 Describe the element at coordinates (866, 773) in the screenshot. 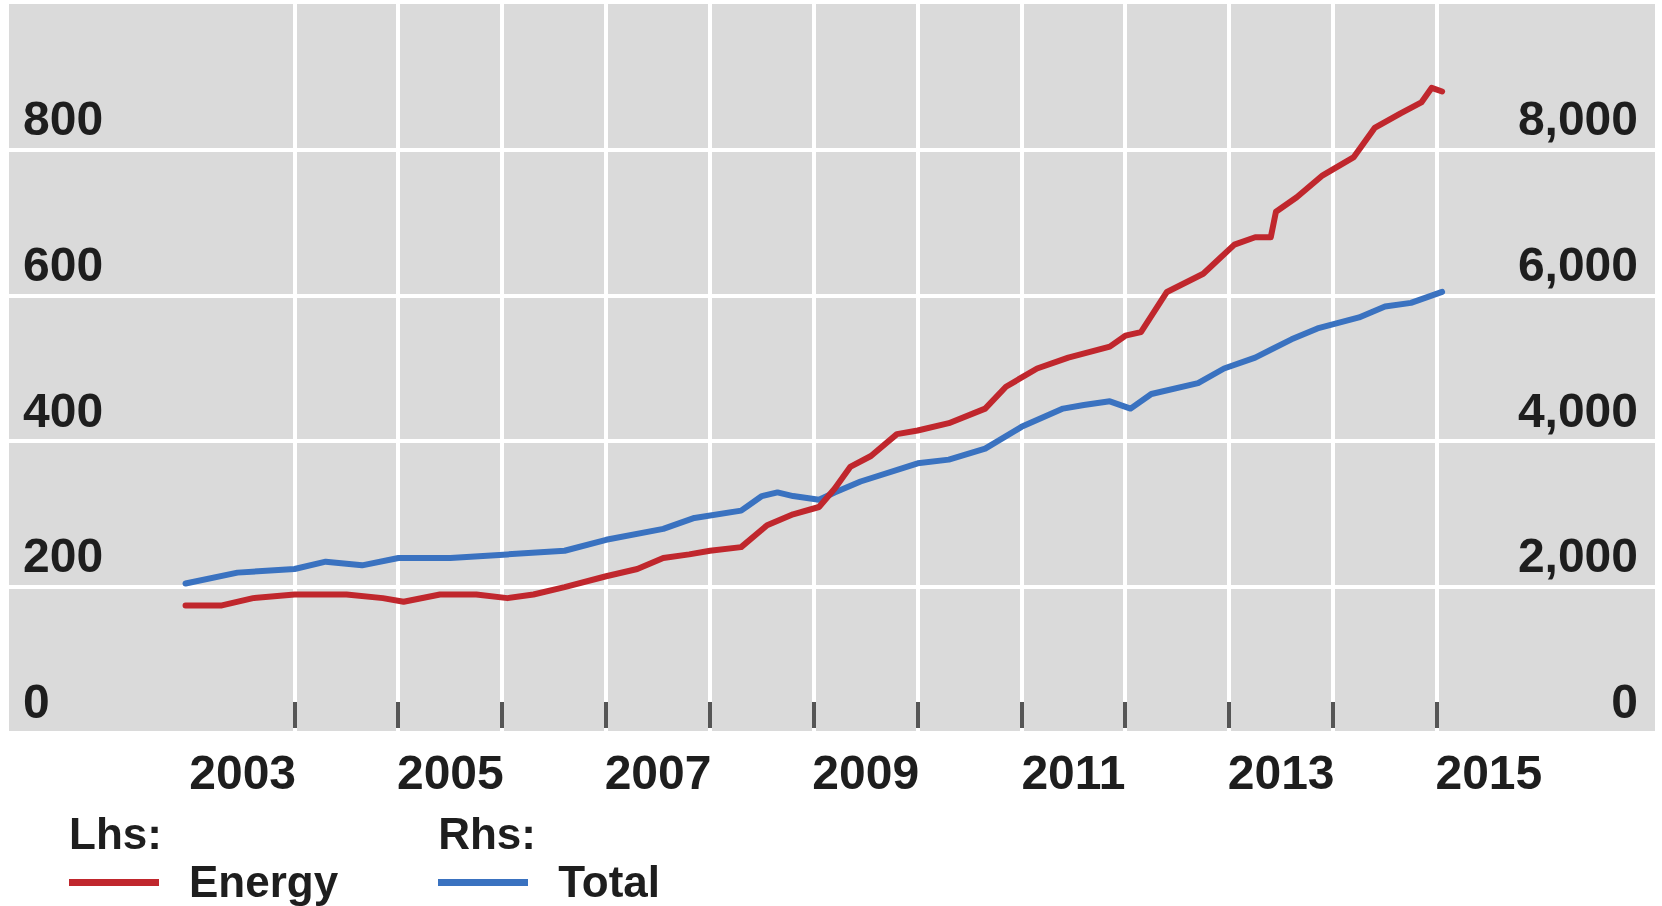

I see `x-tick-label: 2009` at that location.